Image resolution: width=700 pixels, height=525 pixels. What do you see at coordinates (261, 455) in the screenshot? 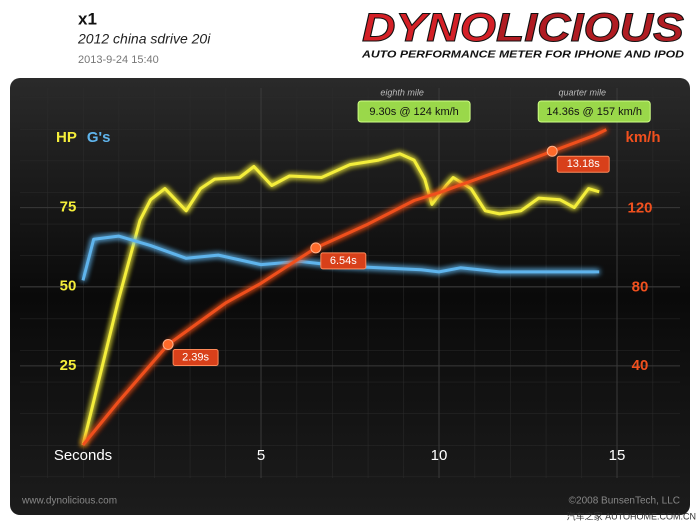
I see `x-tick-label: 5` at bounding box center [261, 455].